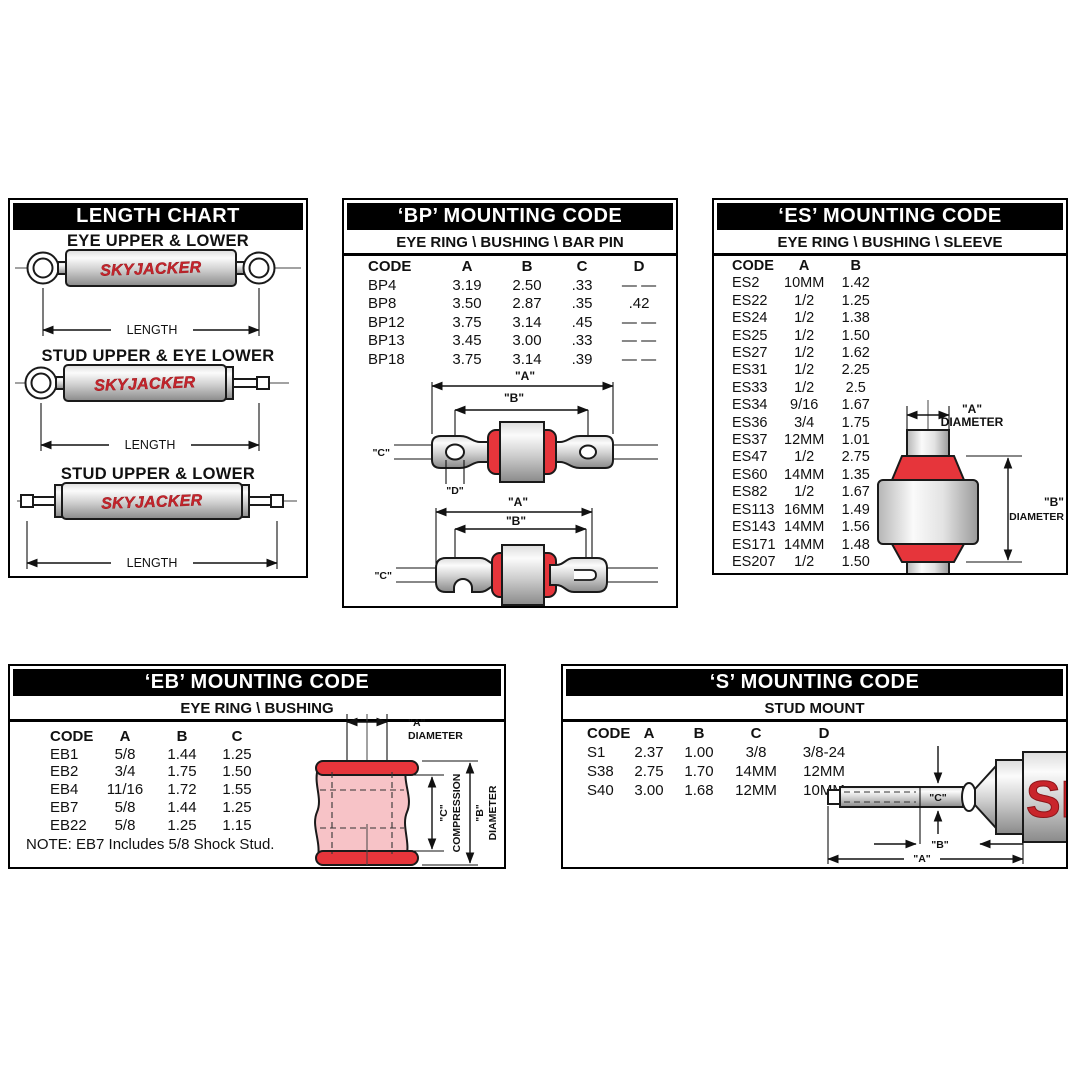  I want to click on column-header: D, so click(824, 733).